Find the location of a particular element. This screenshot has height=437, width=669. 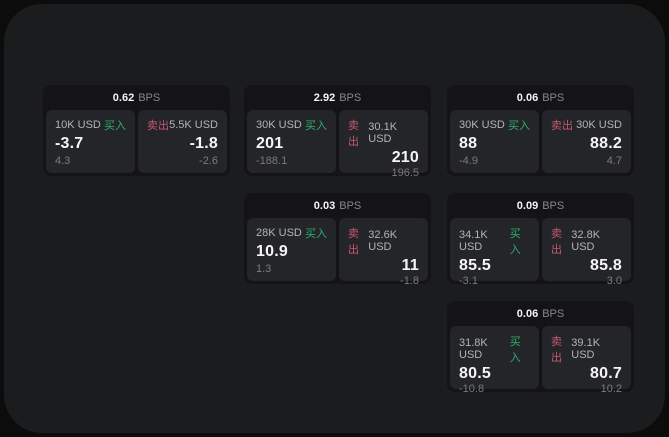

buy-price: 85.5 is located at coordinates (475, 265).